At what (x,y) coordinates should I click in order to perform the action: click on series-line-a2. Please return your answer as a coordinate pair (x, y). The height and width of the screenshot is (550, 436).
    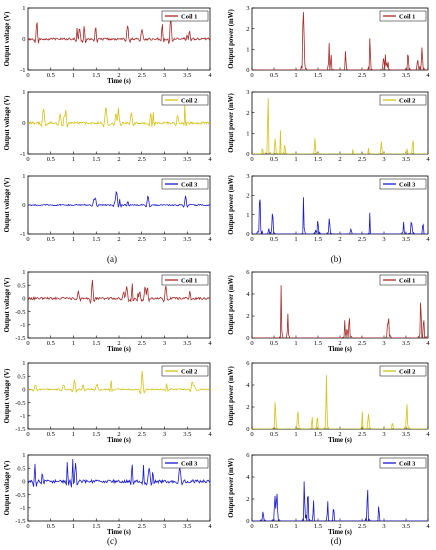
    Looking at the image, I should click on (119, 116).